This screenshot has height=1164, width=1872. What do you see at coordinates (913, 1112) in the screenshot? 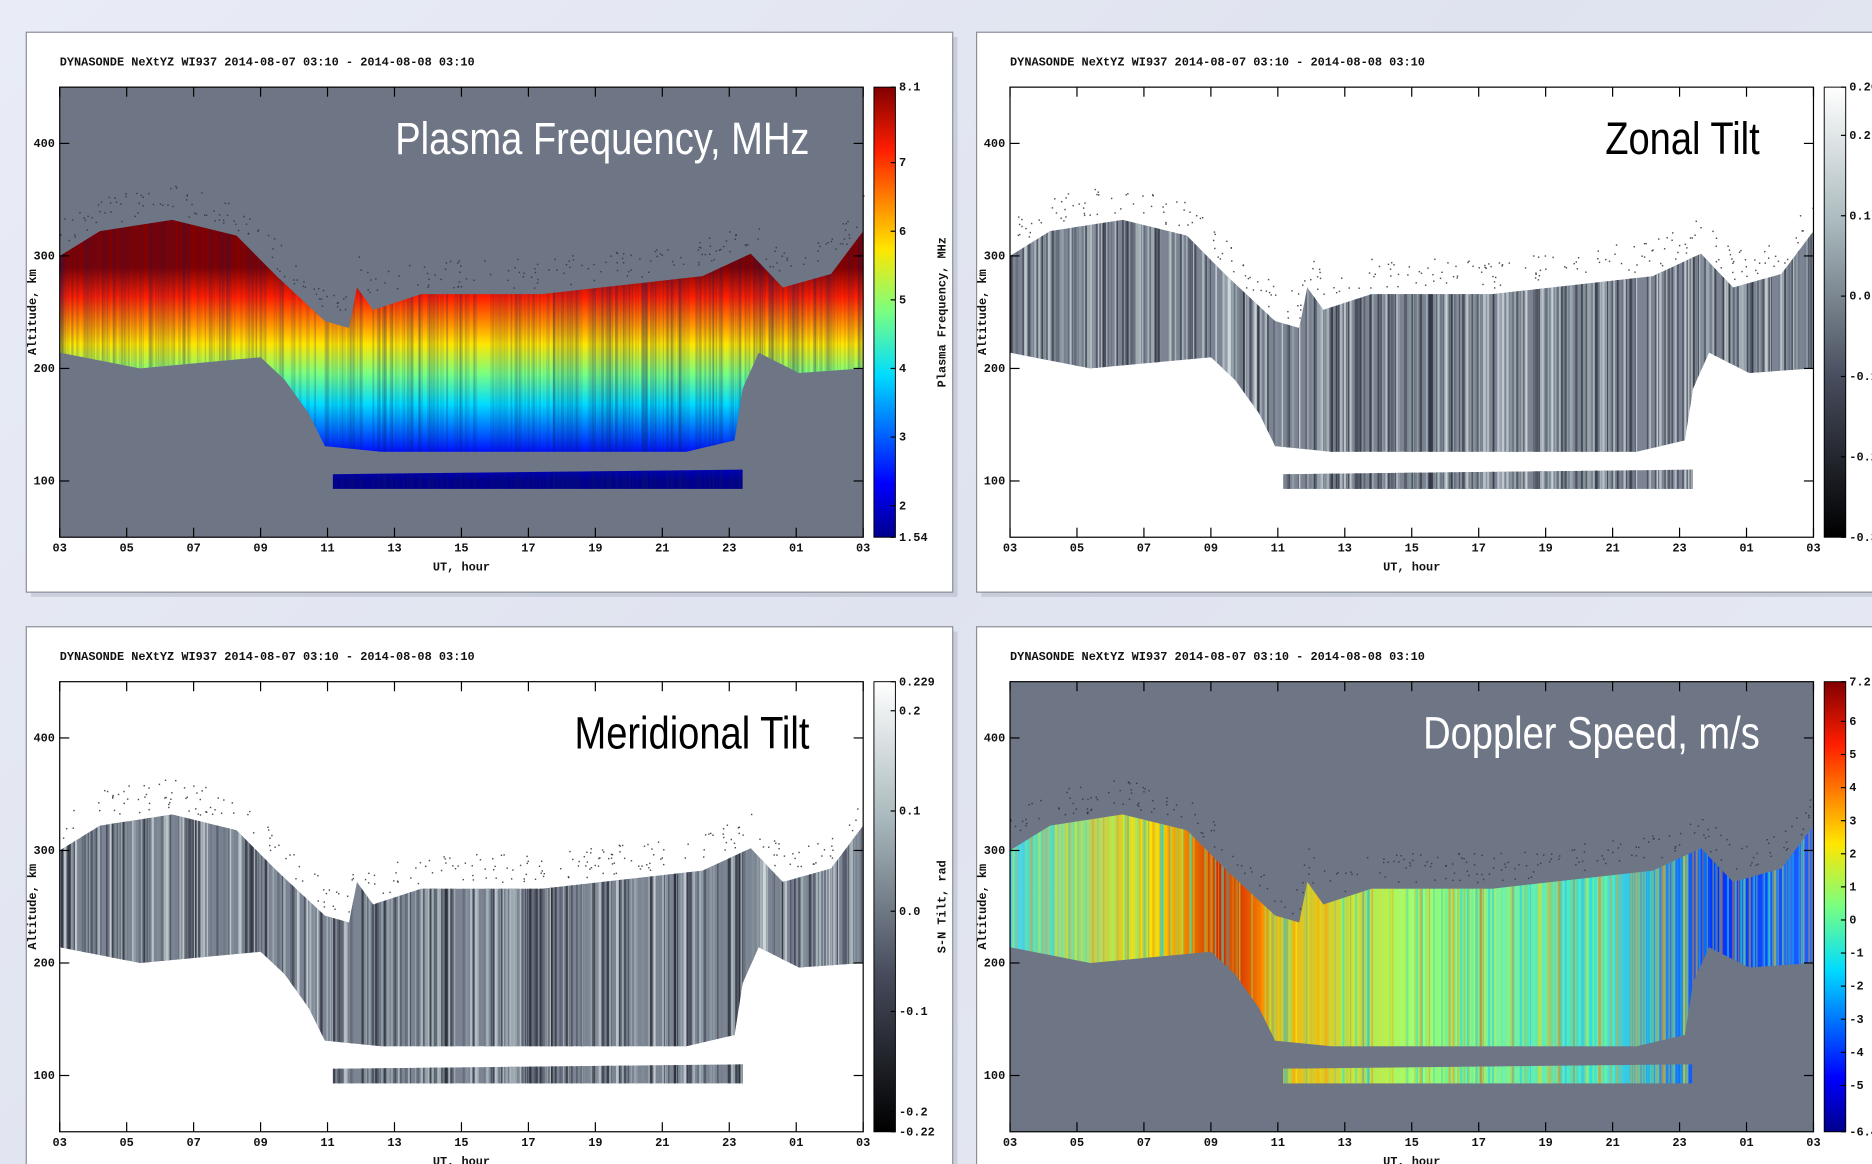
I see `colorbar-tick-label: -0.2` at bounding box center [913, 1112].